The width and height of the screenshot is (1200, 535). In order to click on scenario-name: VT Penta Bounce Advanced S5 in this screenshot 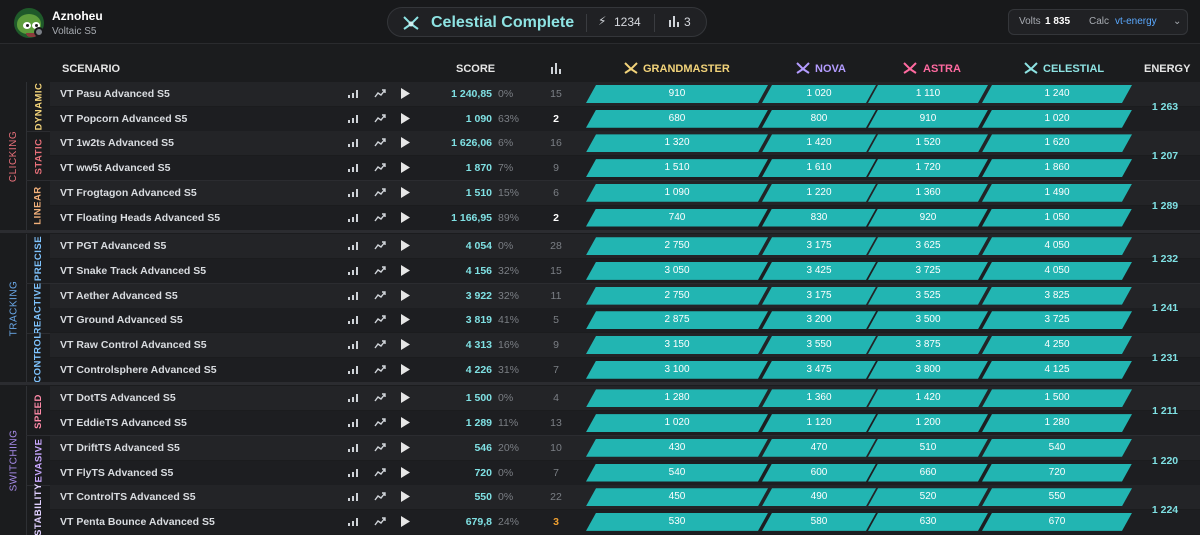, I will do `click(137, 521)`.